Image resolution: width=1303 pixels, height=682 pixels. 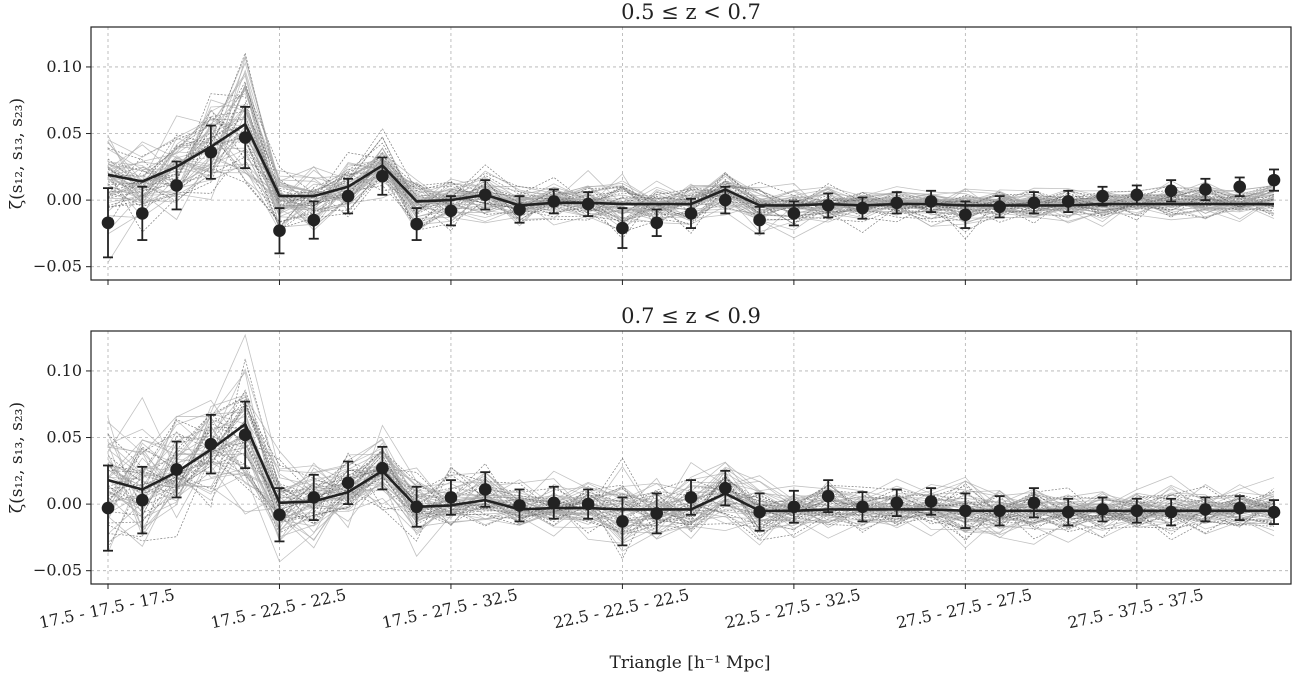 What do you see at coordinates (449, 608) in the screenshot?
I see `x-tick-label: 17.5 - 27.5 - 32.5` at bounding box center [449, 608].